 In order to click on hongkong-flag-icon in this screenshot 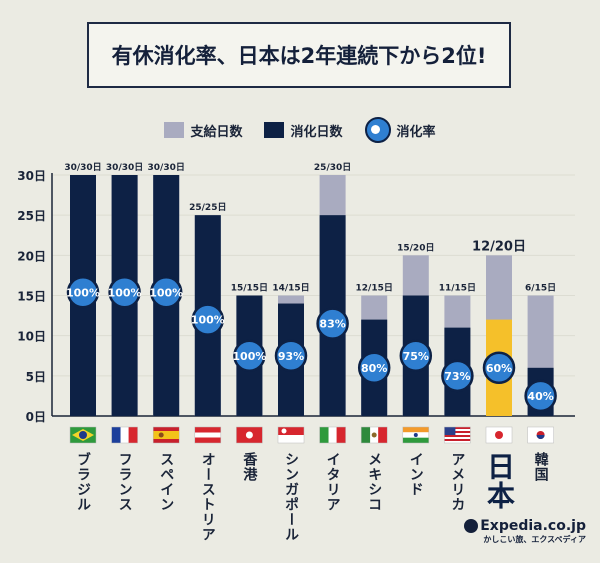, I will do `click(249, 435)`.